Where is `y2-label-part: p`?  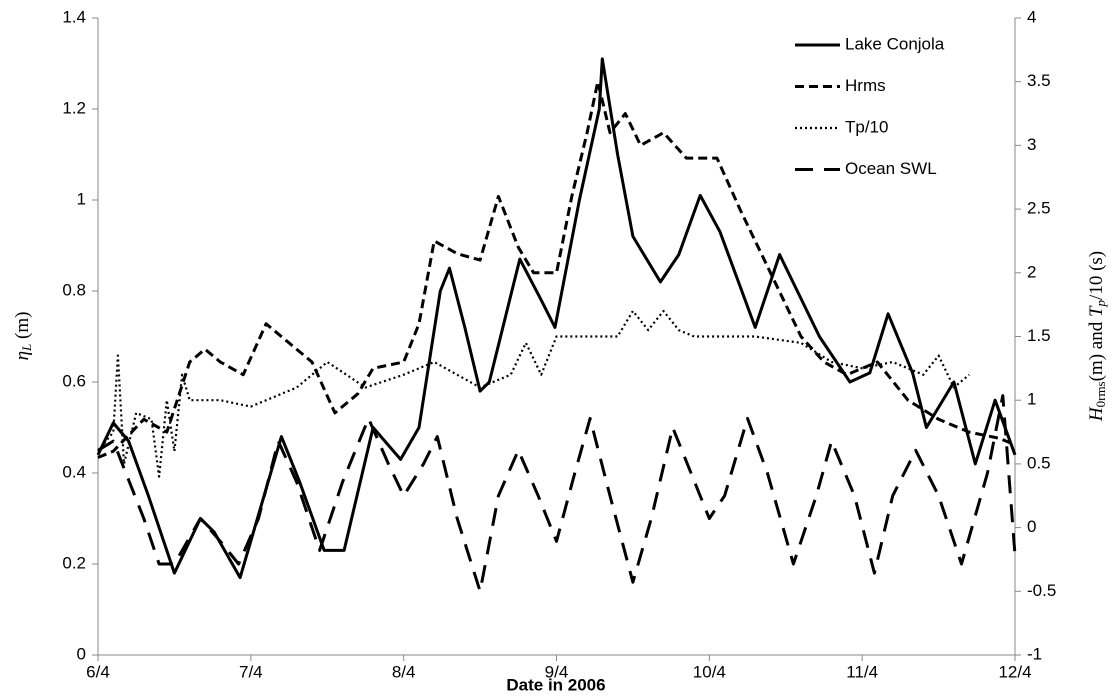 y2-label-part: p is located at coordinates (1100, 303).